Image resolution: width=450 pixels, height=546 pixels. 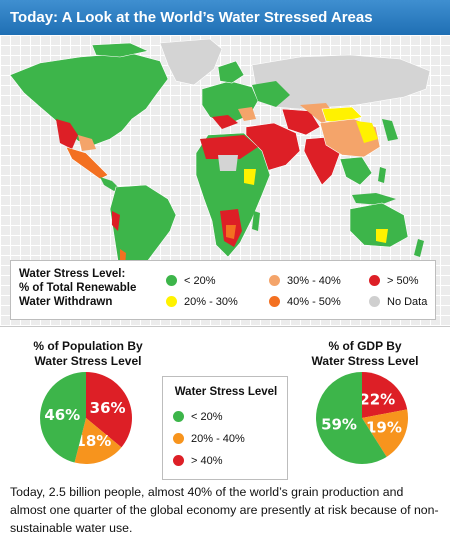 What do you see at coordinates (89, 99) in the screenshot?
I see `north-america-region` at bounding box center [89, 99].